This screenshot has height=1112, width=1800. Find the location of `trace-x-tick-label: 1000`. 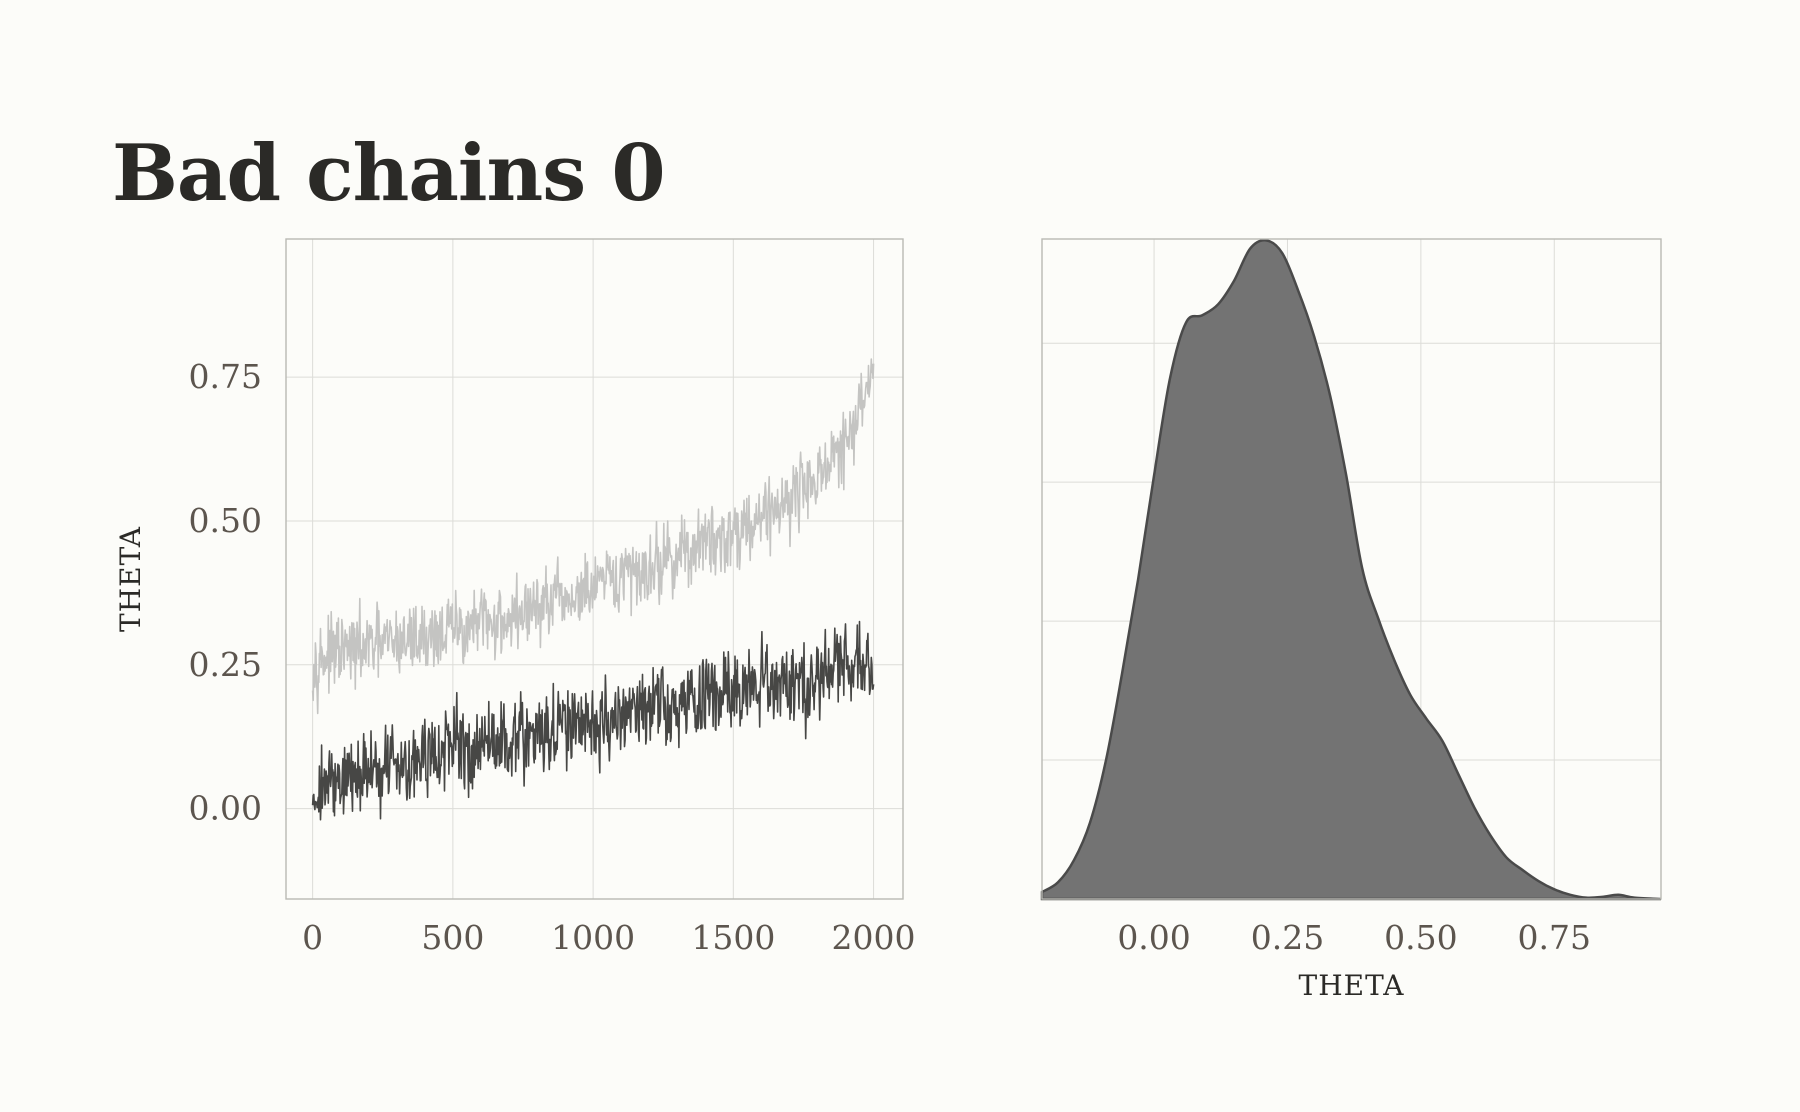

trace-x-tick-label: 1000 is located at coordinates (593, 937).